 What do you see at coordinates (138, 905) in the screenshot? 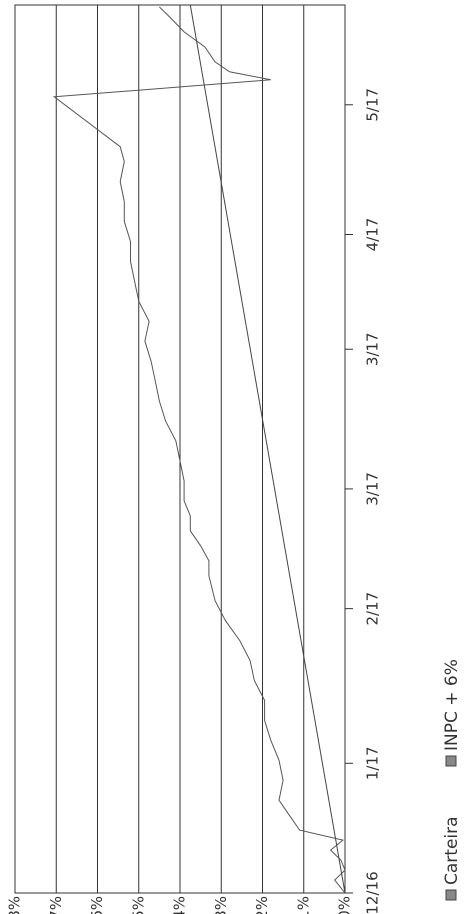
I see `y-tick-label: 5%` at bounding box center [138, 905].